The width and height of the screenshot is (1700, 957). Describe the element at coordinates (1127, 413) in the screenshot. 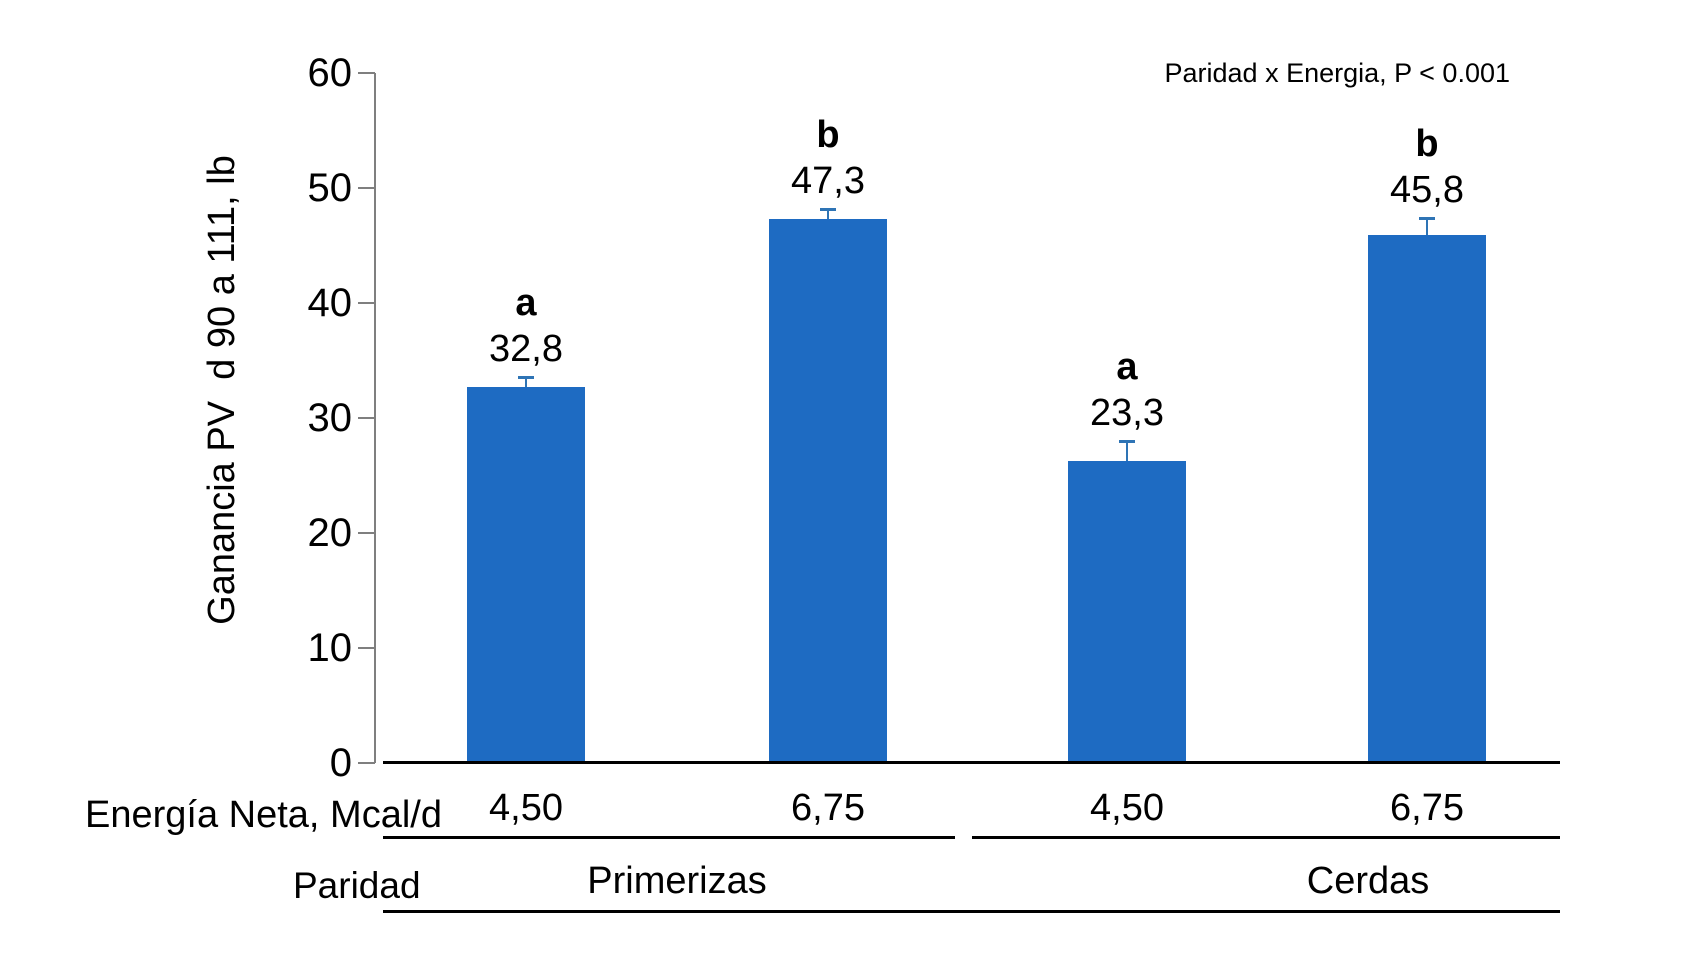

I see `bar-value-label: 23,3` at that location.